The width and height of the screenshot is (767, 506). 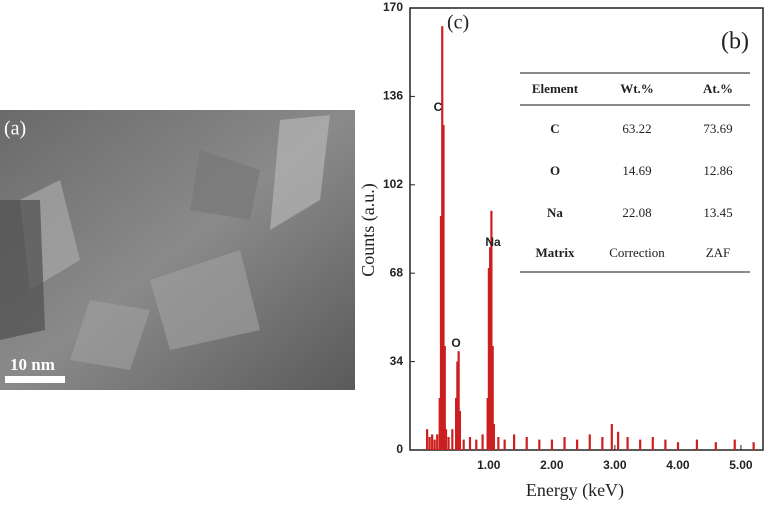 What do you see at coordinates (493, 242) in the screenshot?
I see `peak-label: Na` at bounding box center [493, 242].